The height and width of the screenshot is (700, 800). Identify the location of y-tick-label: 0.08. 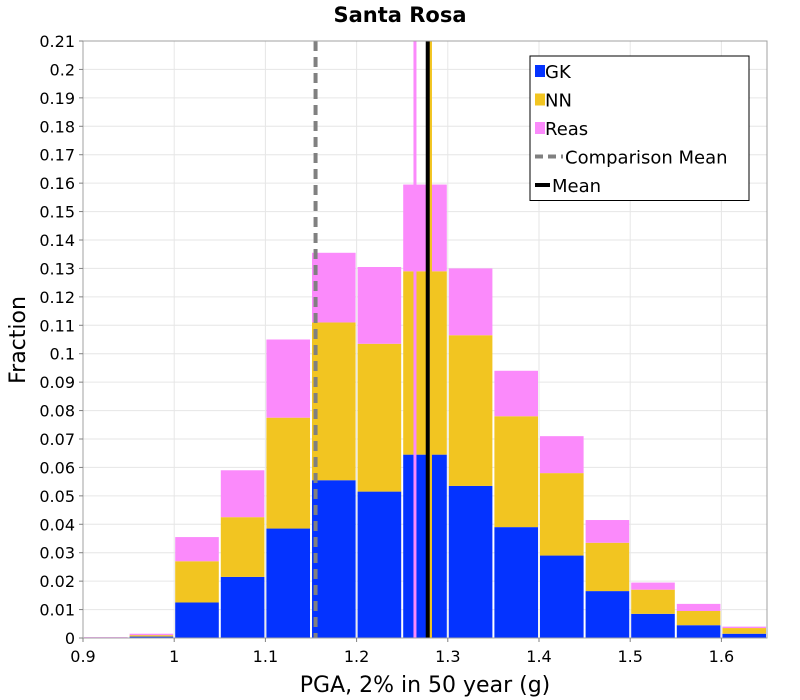
(57, 411).